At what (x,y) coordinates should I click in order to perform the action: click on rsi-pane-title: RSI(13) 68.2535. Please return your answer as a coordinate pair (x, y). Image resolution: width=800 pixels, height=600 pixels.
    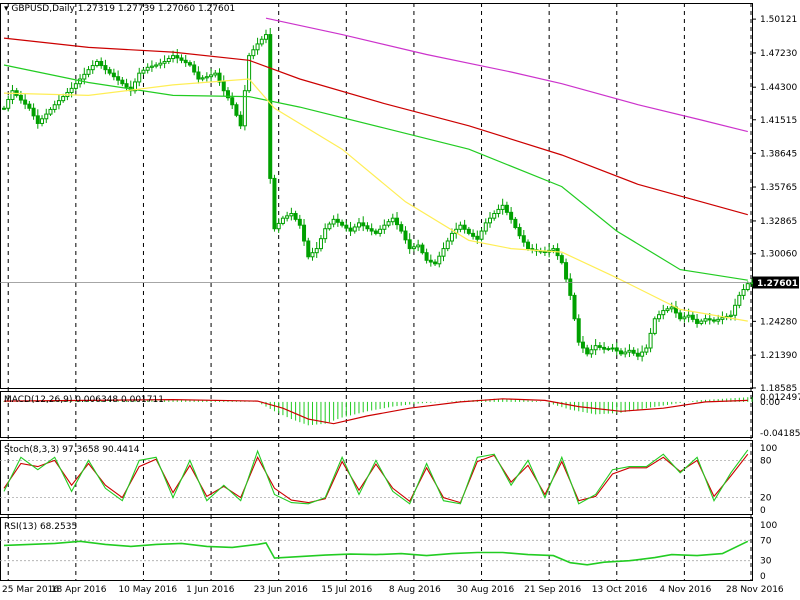
    Looking at the image, I should click on (41, 527).